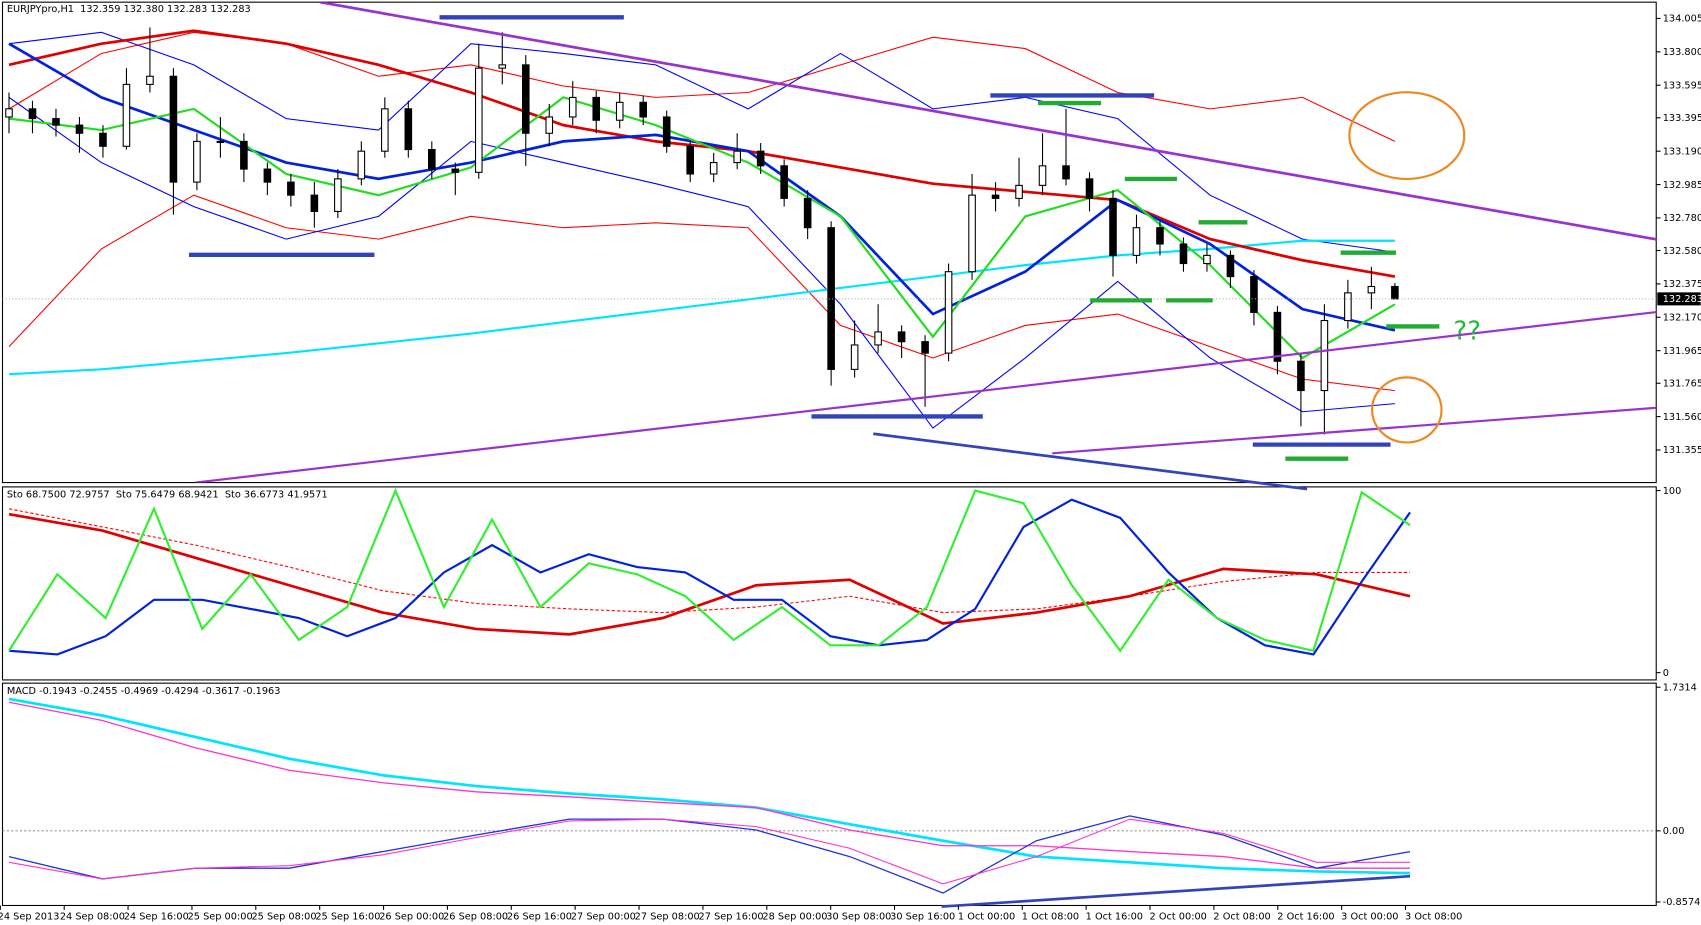 The image size is (1701, 925). What do you see at coordinates (539, 917) in the screenshot?
I see `x-tick-label: 26 Sep 16:00` at bounding box center [539, 917].